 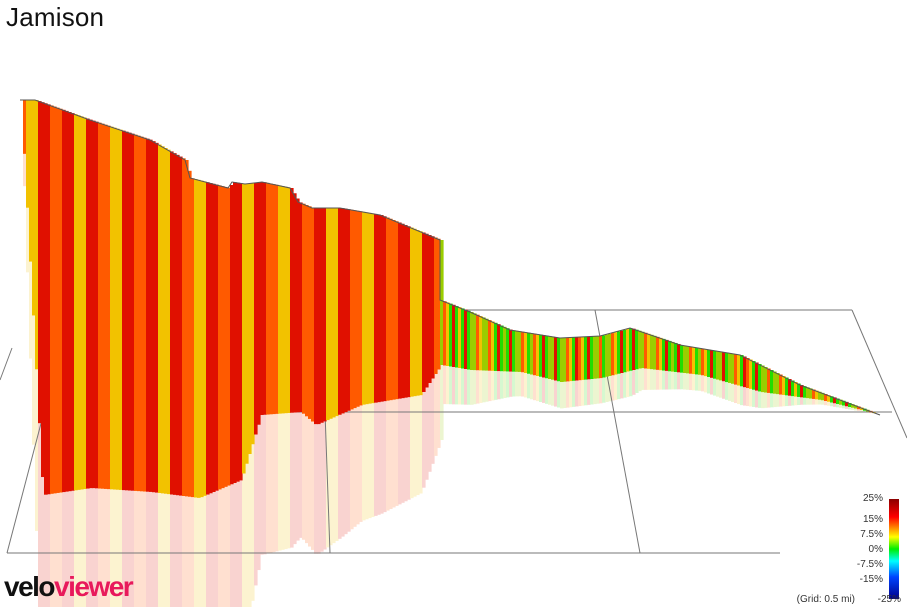 I want to click on gradient-legend-bar, so click(x=894, y=549).